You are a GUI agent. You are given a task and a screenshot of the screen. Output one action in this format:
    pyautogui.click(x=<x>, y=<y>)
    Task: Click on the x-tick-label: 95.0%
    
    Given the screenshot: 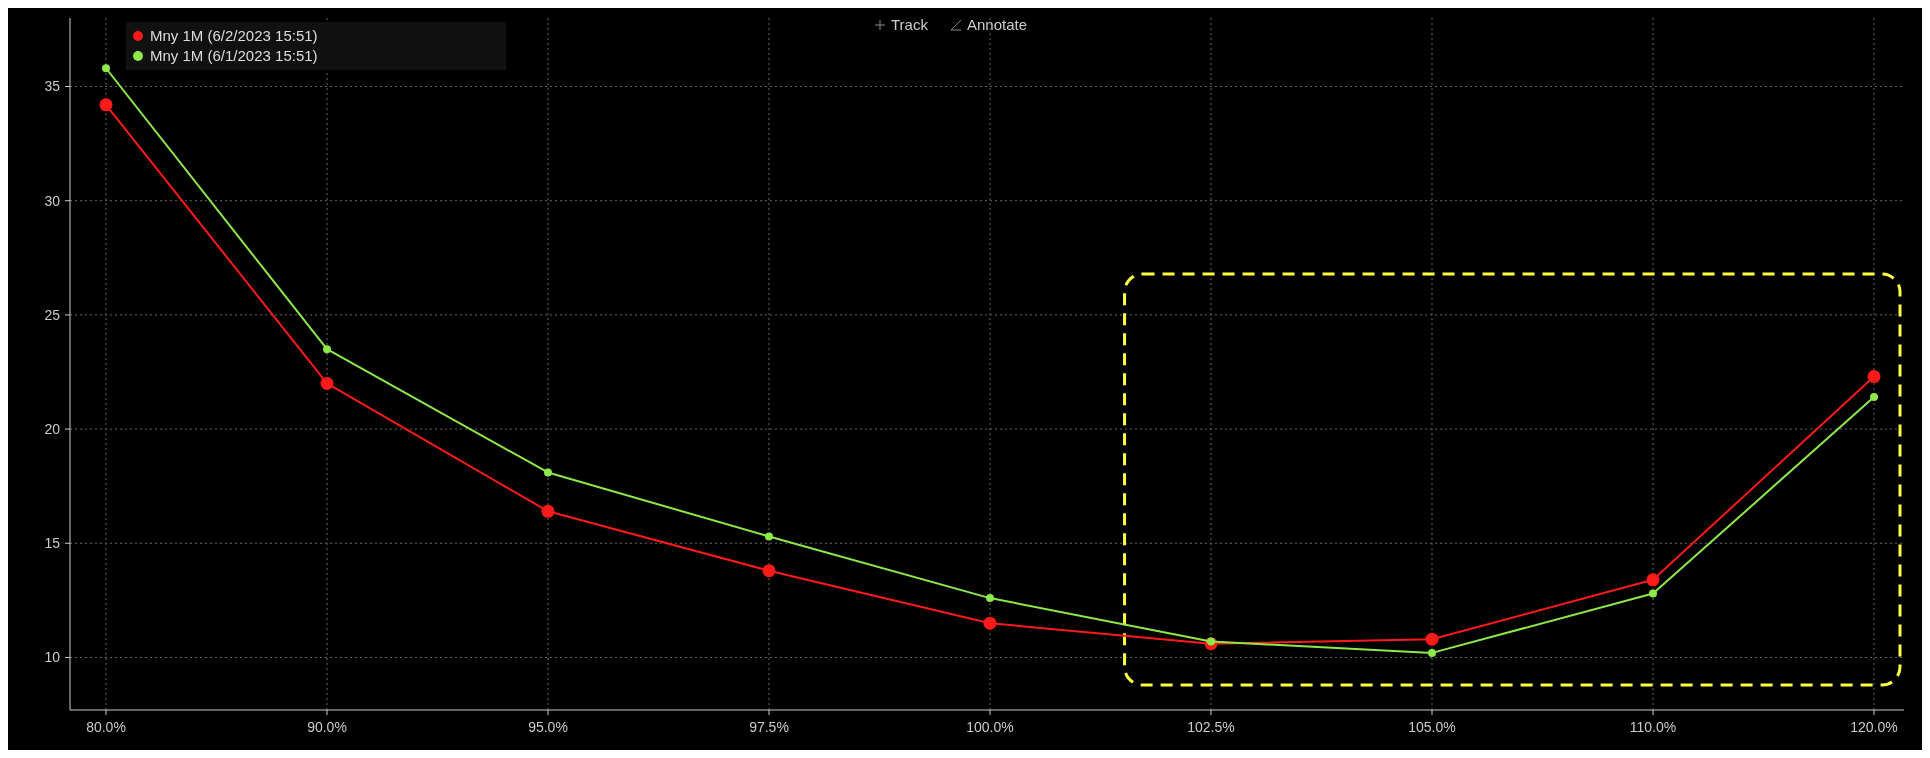 What is the action you would take?
    pyautogui.click(x=548, y=727)
    